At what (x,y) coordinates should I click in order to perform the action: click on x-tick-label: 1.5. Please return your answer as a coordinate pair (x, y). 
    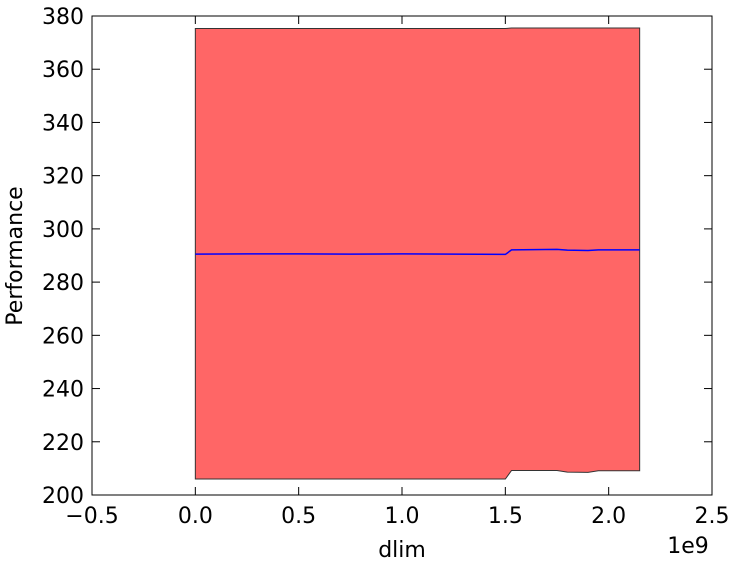
    Looking at the image, I should click on (505, 516).